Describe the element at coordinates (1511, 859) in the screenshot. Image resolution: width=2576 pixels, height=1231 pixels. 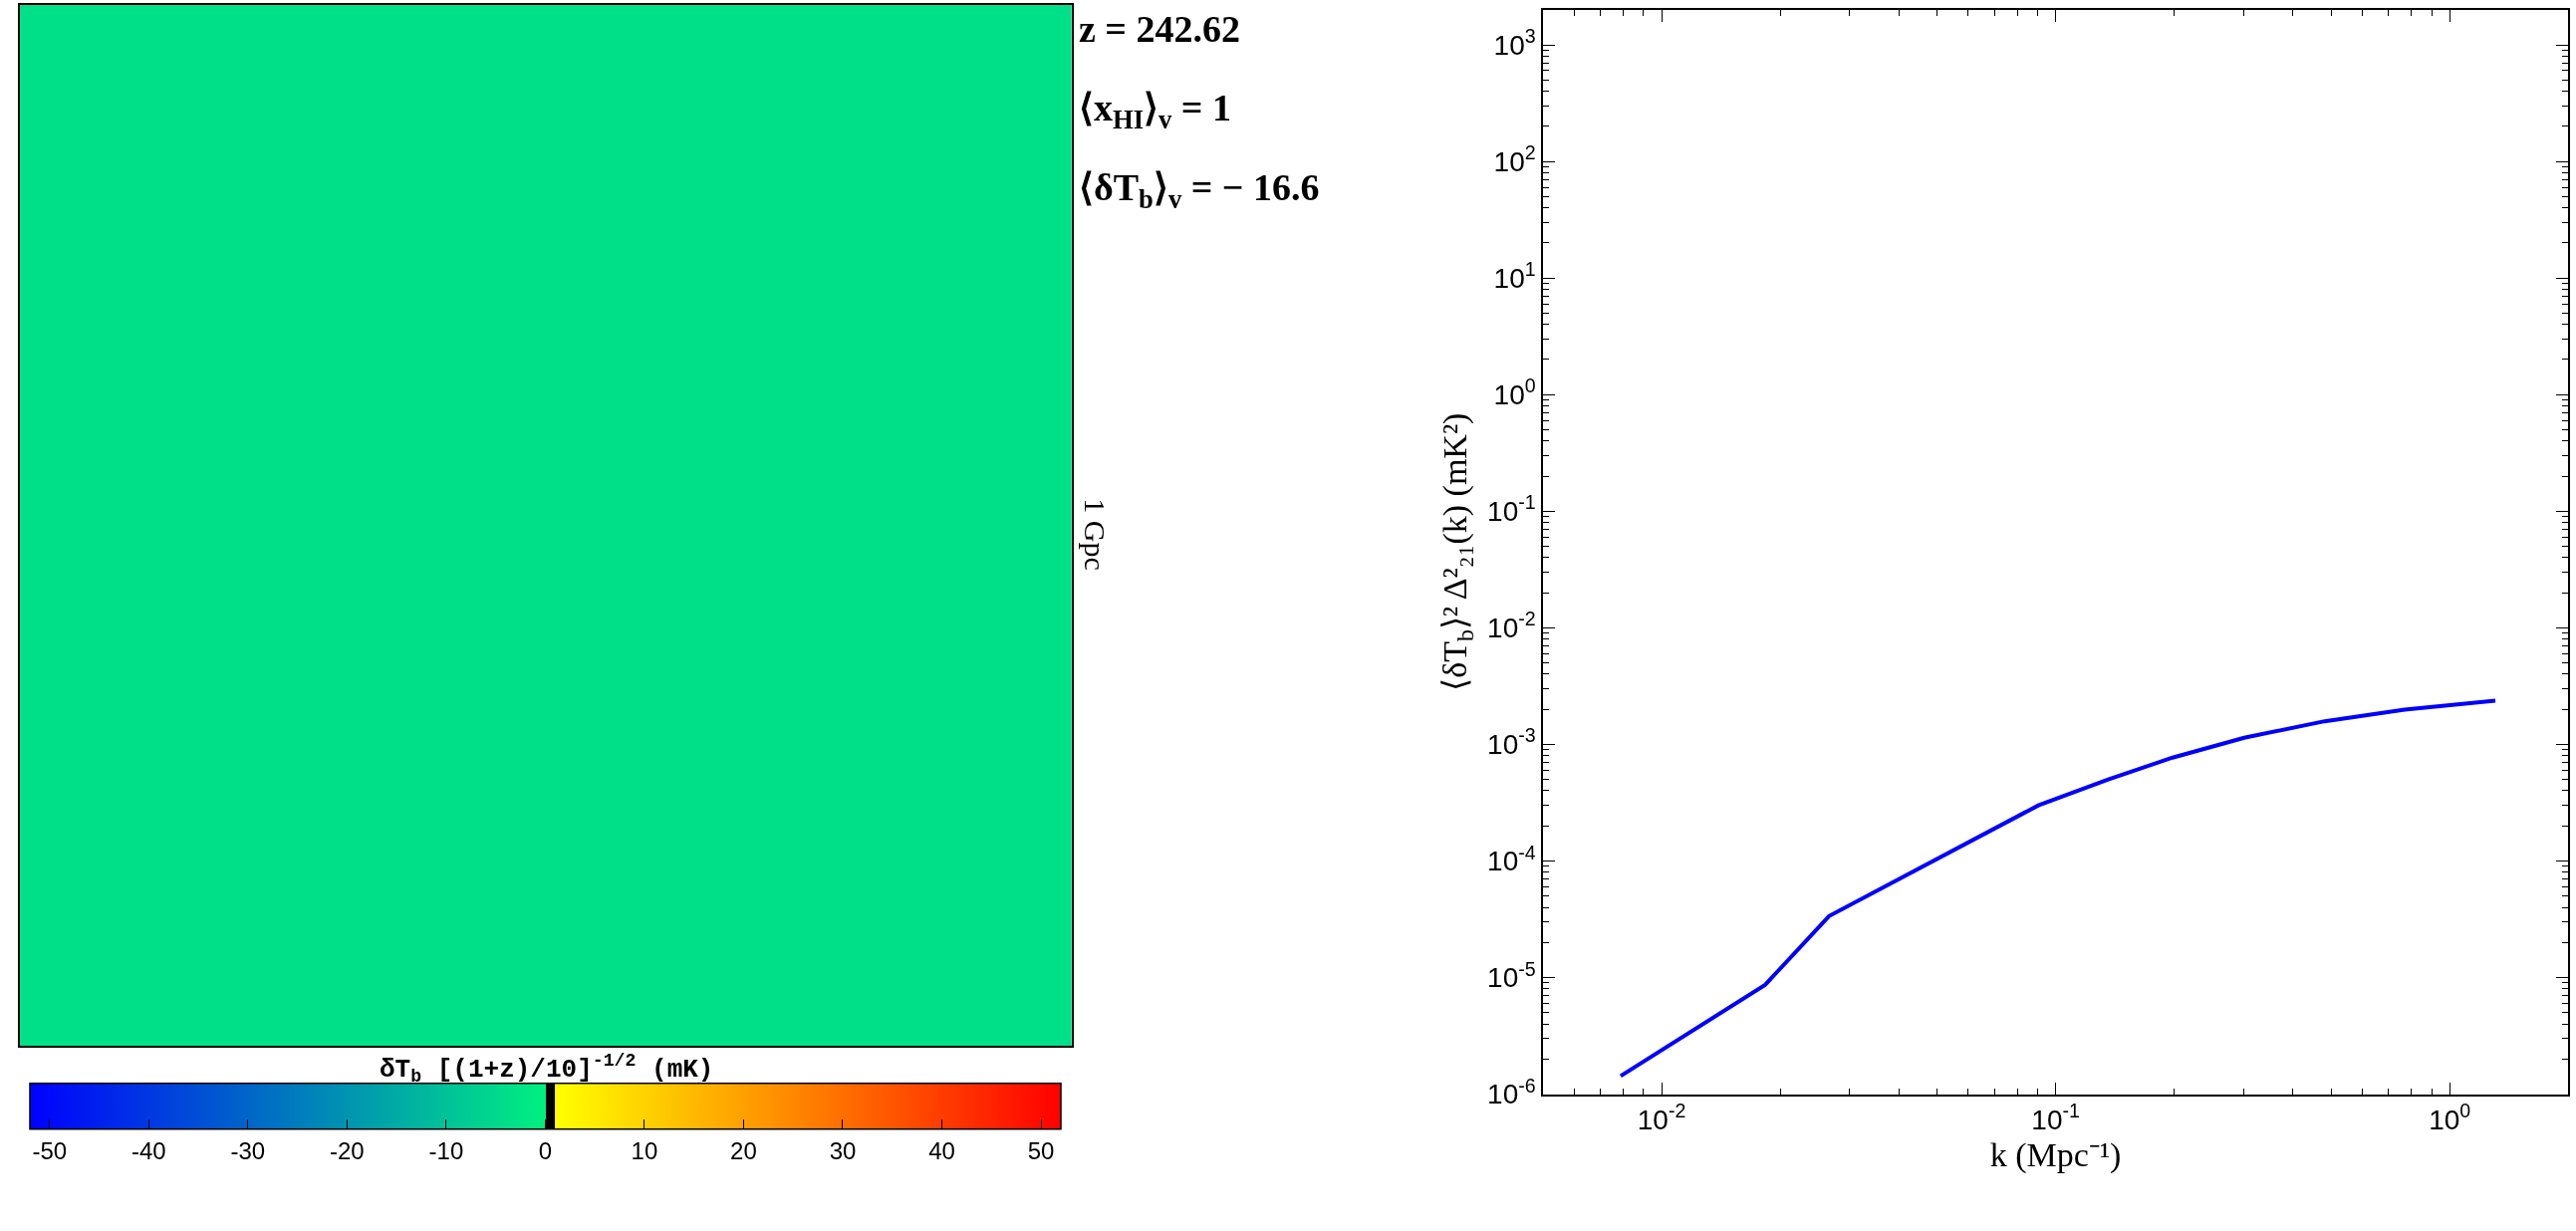
I see `y-tick-label: 10$^{-4}$` at that location.